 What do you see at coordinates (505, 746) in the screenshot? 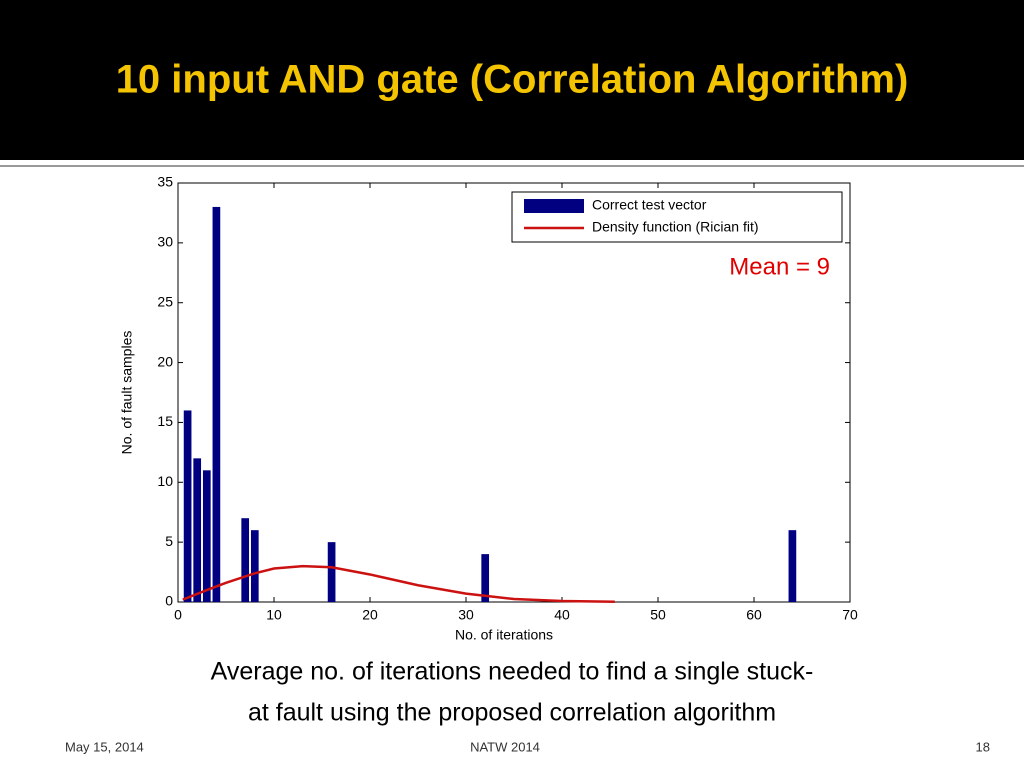
I see `footer-event: NATW 2014` at bounding box center [505, 746].